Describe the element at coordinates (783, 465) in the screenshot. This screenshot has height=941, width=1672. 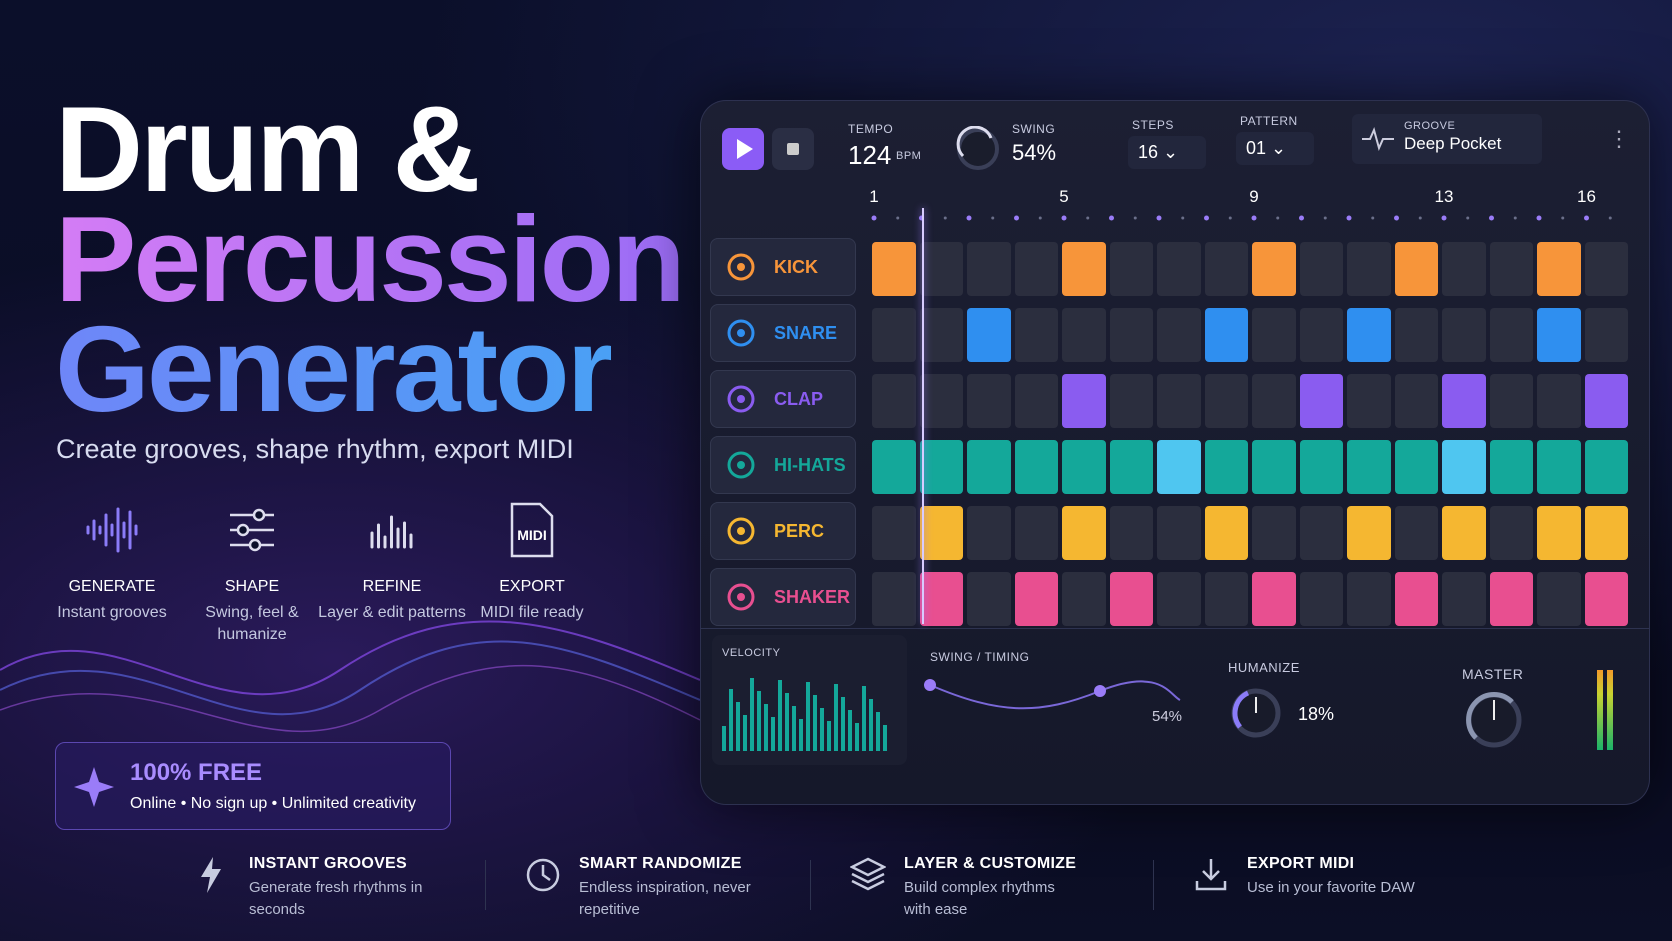
I see `track-button: HI-HATS` at that location.